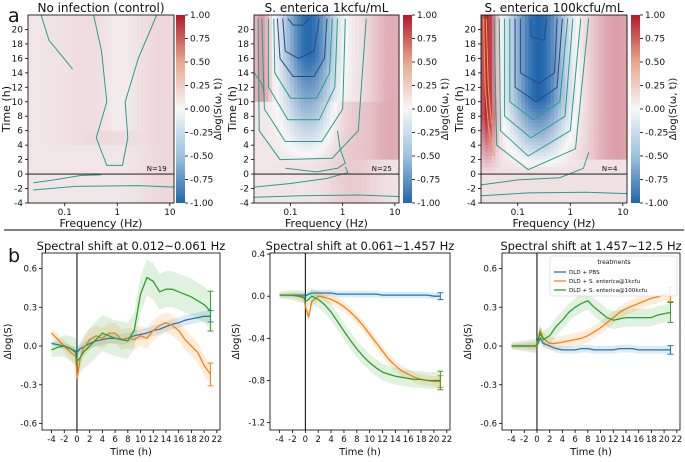 The image size is (685, 462). What do you see at coordinates (200, 16) in the screenshot?
I see `colorbar-tick-label: 1.00` at bounding box center [200, 16].